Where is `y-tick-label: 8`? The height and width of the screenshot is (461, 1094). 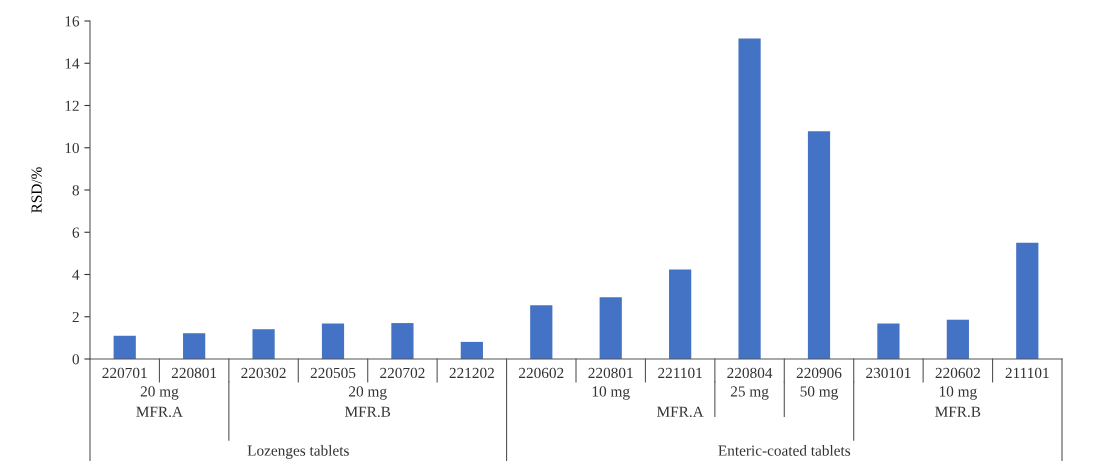 y-tick-label: 8 is located at coordinates (75, 190).